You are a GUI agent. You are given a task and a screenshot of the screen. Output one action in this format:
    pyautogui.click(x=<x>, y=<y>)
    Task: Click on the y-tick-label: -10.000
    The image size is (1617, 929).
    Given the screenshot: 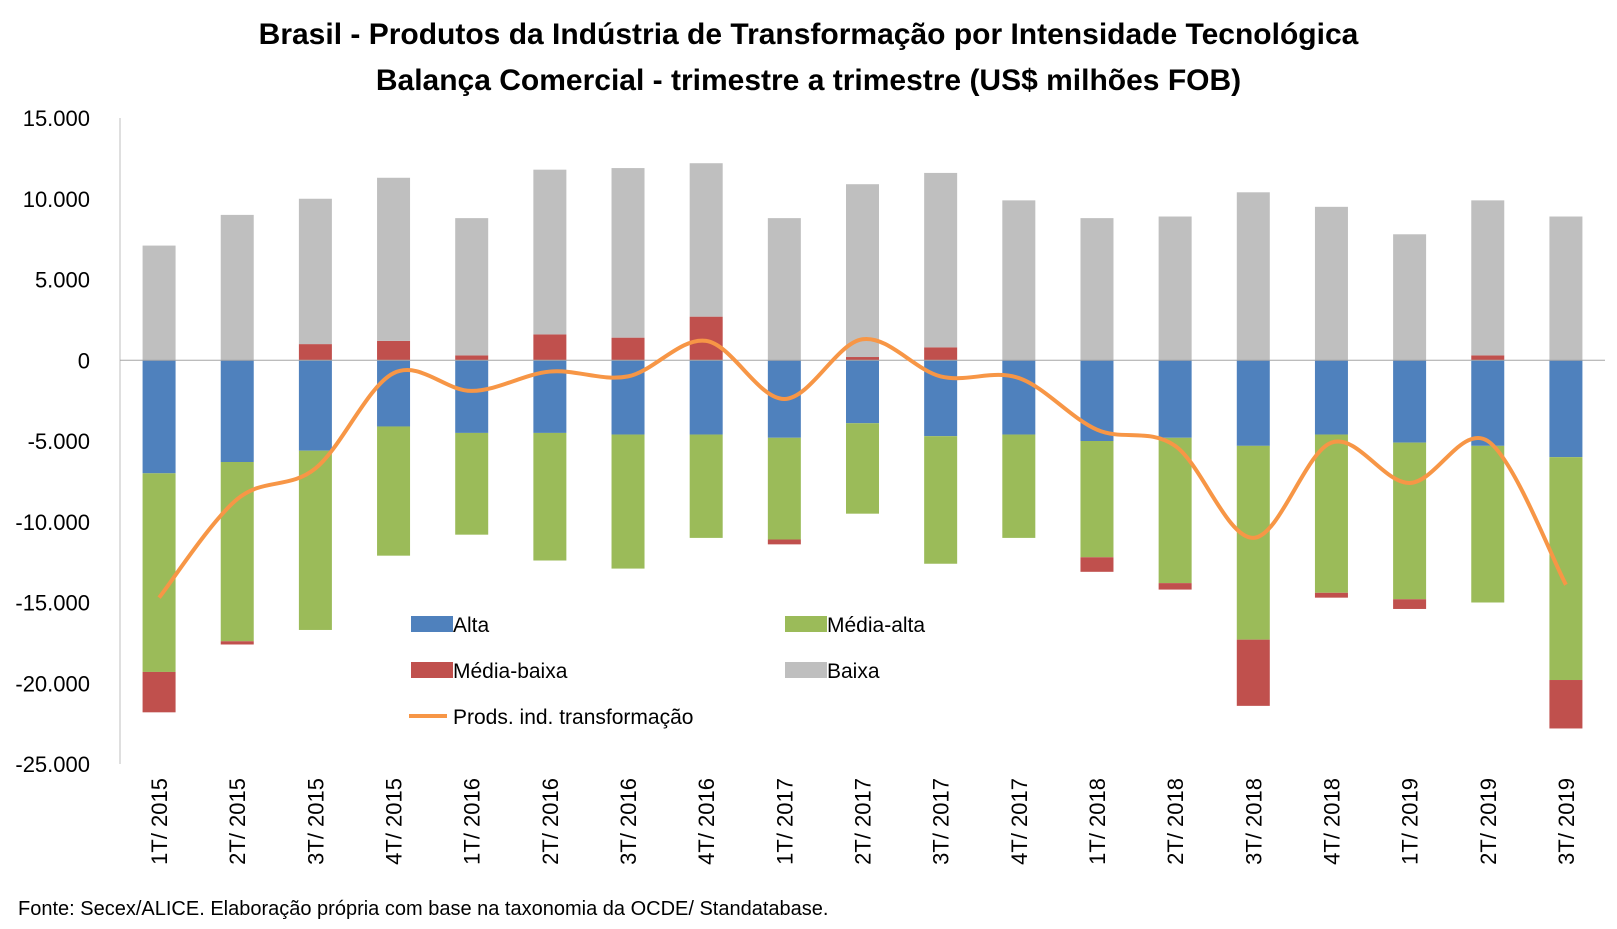 What is the action you would take?
    pyautogui.click(x=52, y=522)
    